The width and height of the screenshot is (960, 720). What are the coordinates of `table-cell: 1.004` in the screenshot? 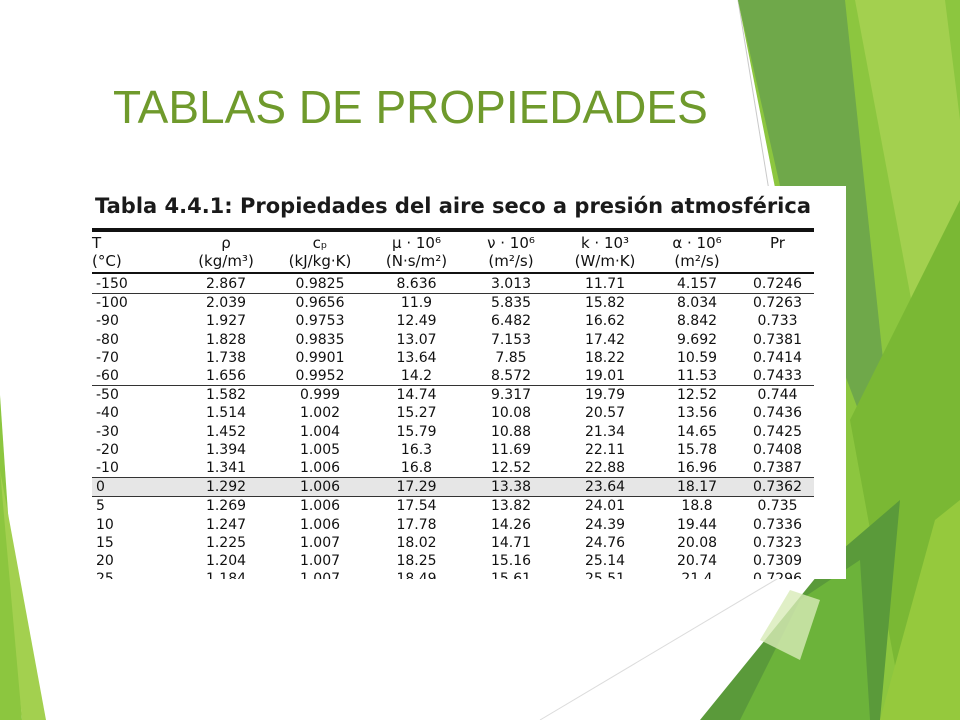 It's located at (320, 431).